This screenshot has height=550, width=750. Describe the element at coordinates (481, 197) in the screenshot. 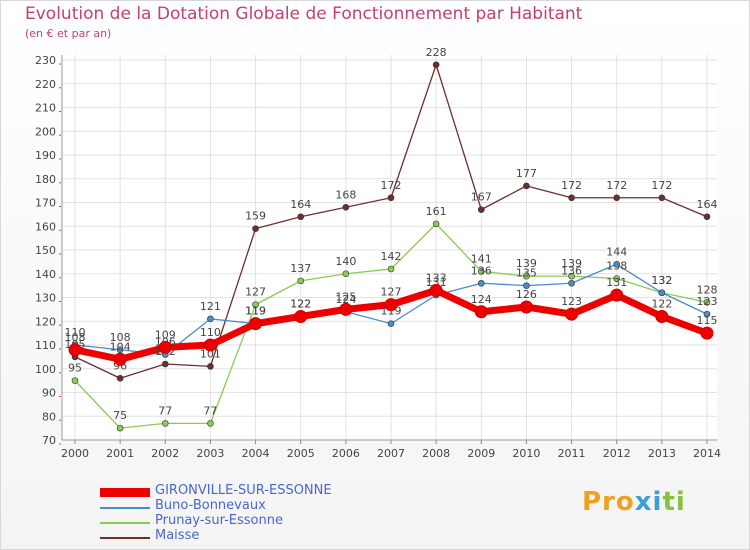

I see `data-label-maisse: 167` at that location.